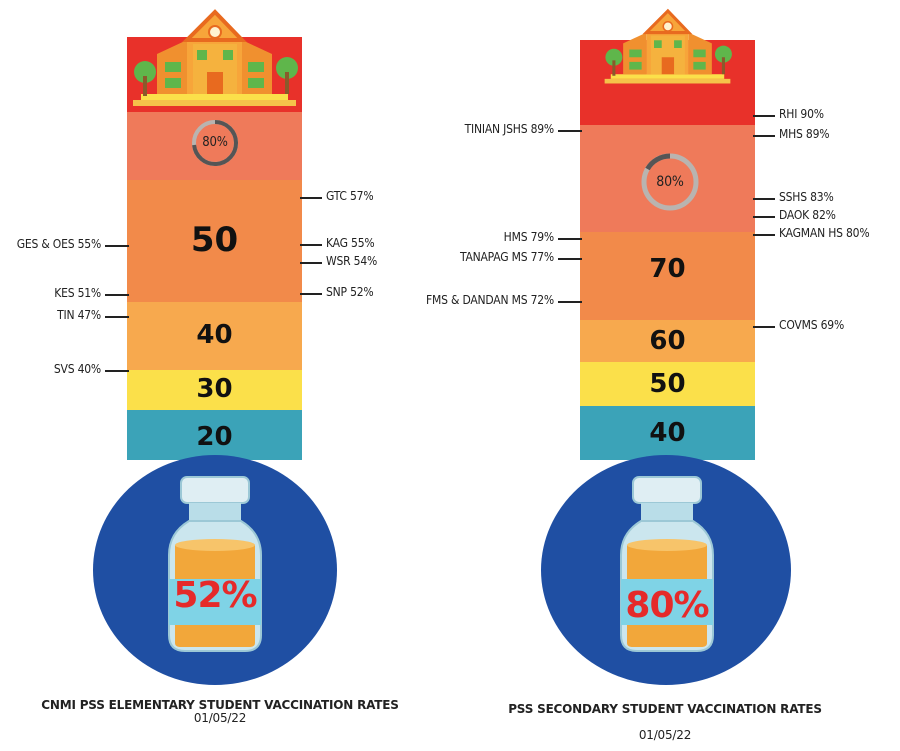 This screenshot has width=900, height=751. Describe the element at coordinates (665, 709) in the screenshot. I see `chart-title: PSS SECONDARY STUDENT VACCINATION RATES` at that location.